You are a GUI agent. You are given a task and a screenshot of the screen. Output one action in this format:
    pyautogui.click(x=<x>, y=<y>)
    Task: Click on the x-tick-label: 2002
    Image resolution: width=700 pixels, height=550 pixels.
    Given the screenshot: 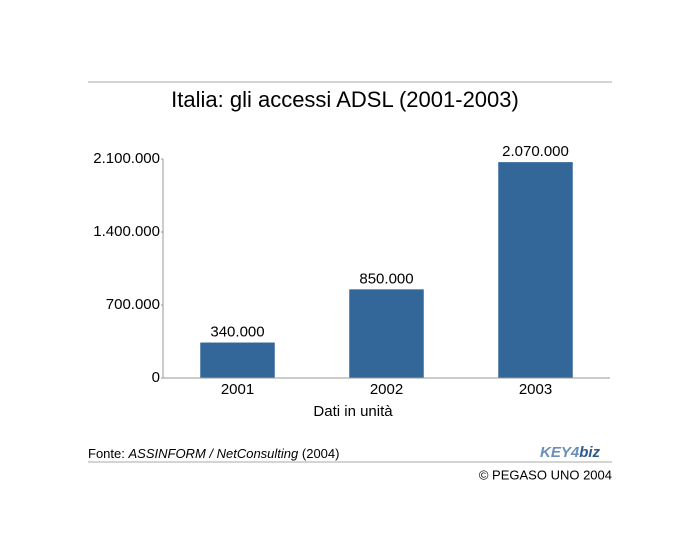 What is the action you would take?
    pyautogui.click(x=386, y=389)
    